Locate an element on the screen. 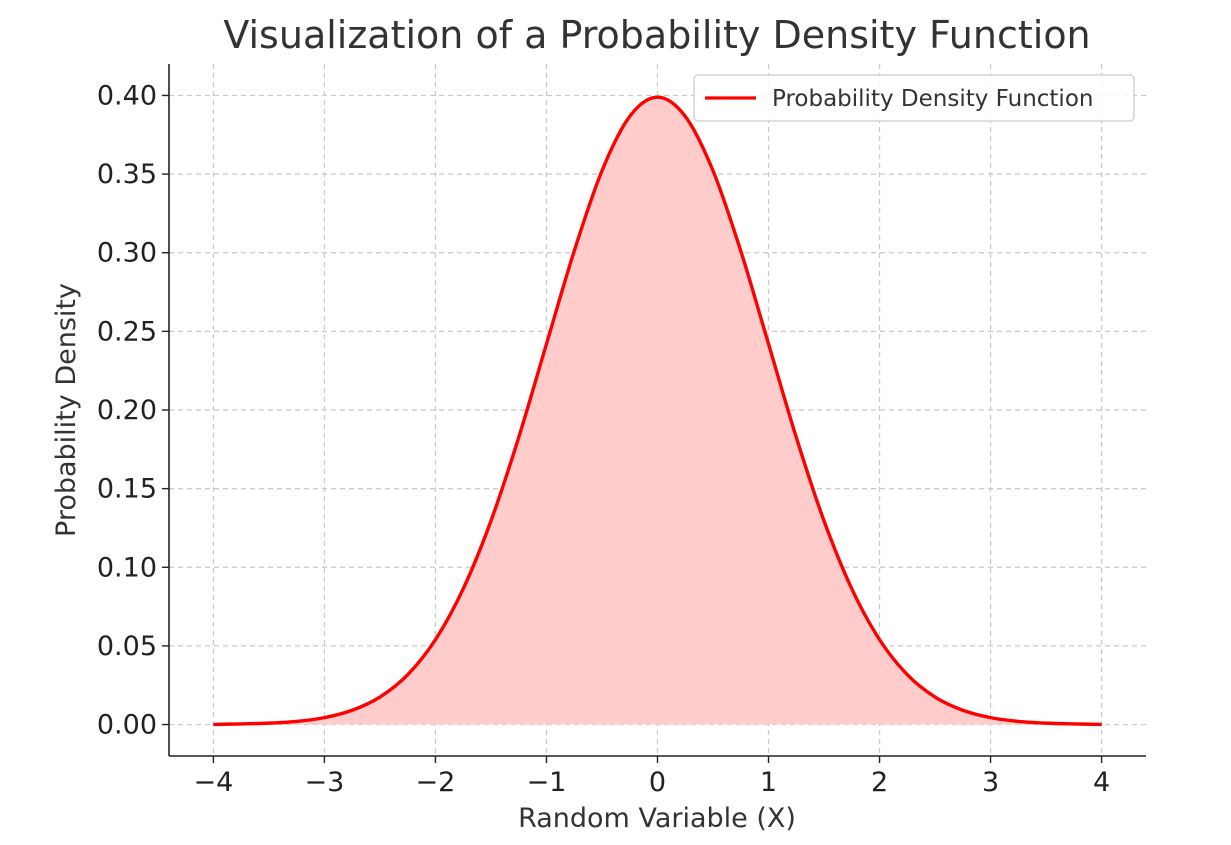  y-tick-label: 0.35 is located at coordinates (127, 174).